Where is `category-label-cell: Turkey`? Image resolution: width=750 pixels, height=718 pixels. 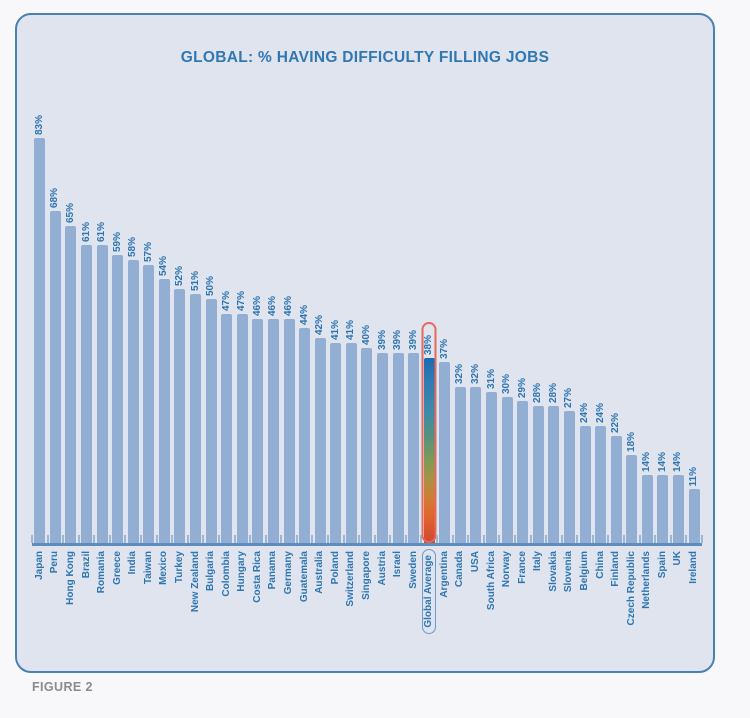
category-label-cell: Turkey is located at coordinates (180, 612).